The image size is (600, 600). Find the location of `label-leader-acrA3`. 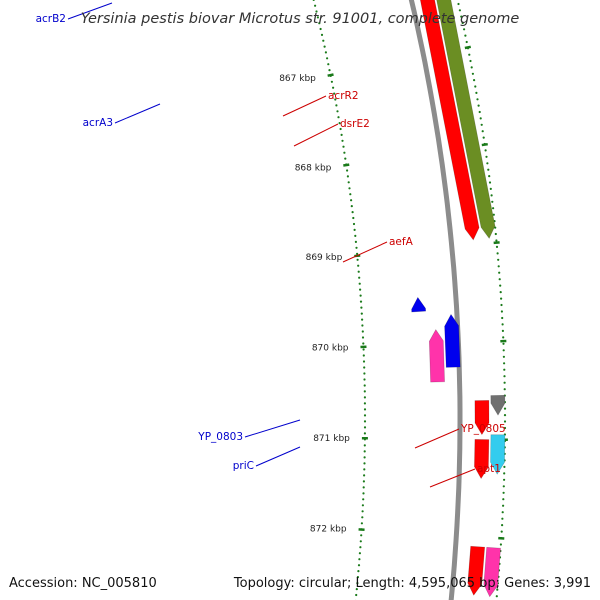

label-leader-acrA3 is located at coordinates (137, 113).